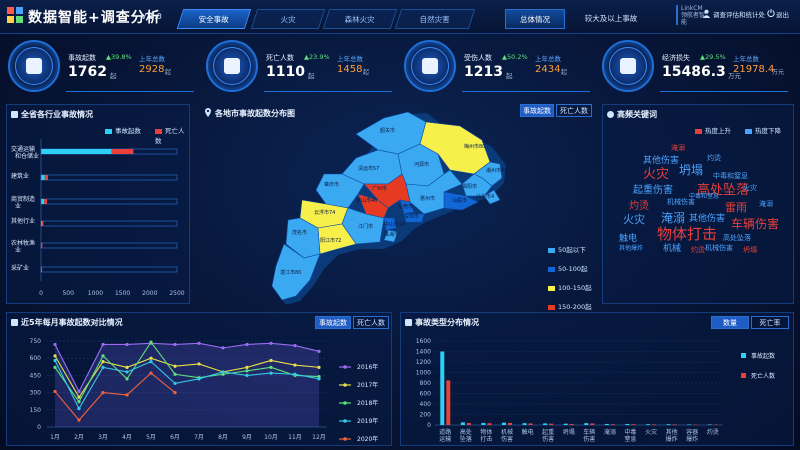 This screenshot has width=800, height=450. Describe the element at coordinates (423, 373) in the screenshot. I see `types-ytick: 1000` at that location.